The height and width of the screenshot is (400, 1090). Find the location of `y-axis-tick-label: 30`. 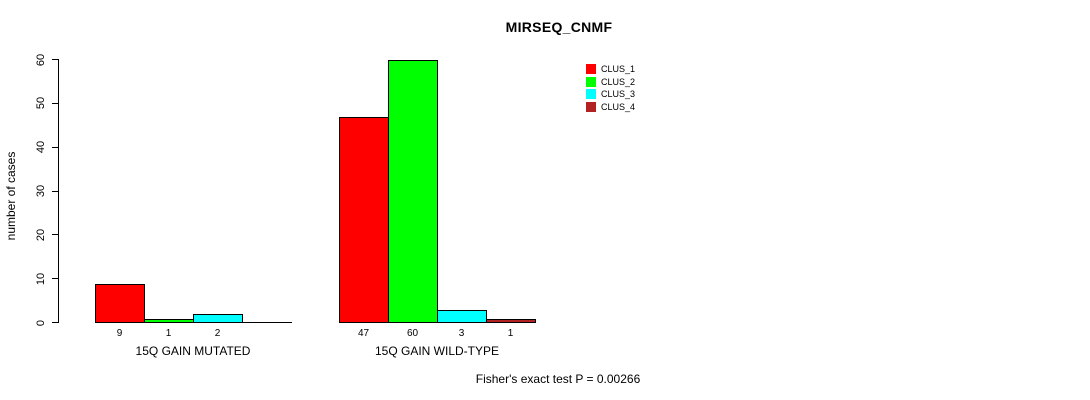

y-axis-tick-label: 30 is located at coordinates (41, 191).